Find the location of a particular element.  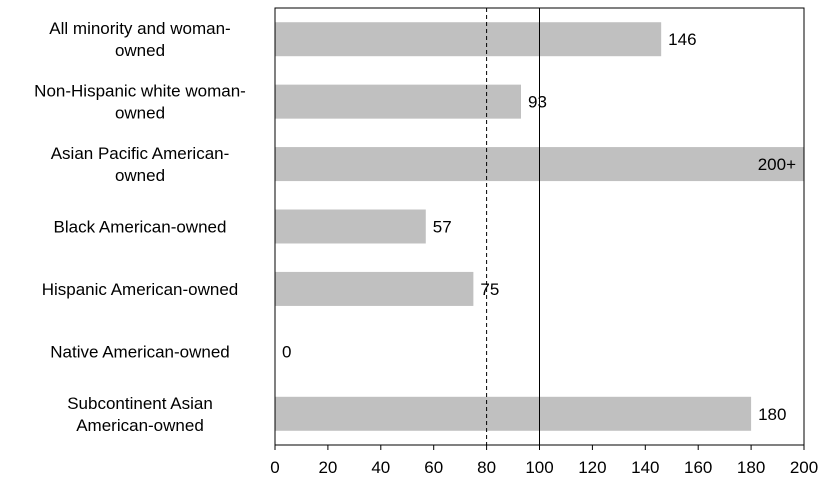

data-label: 180 is located at coordinates (772, 414).